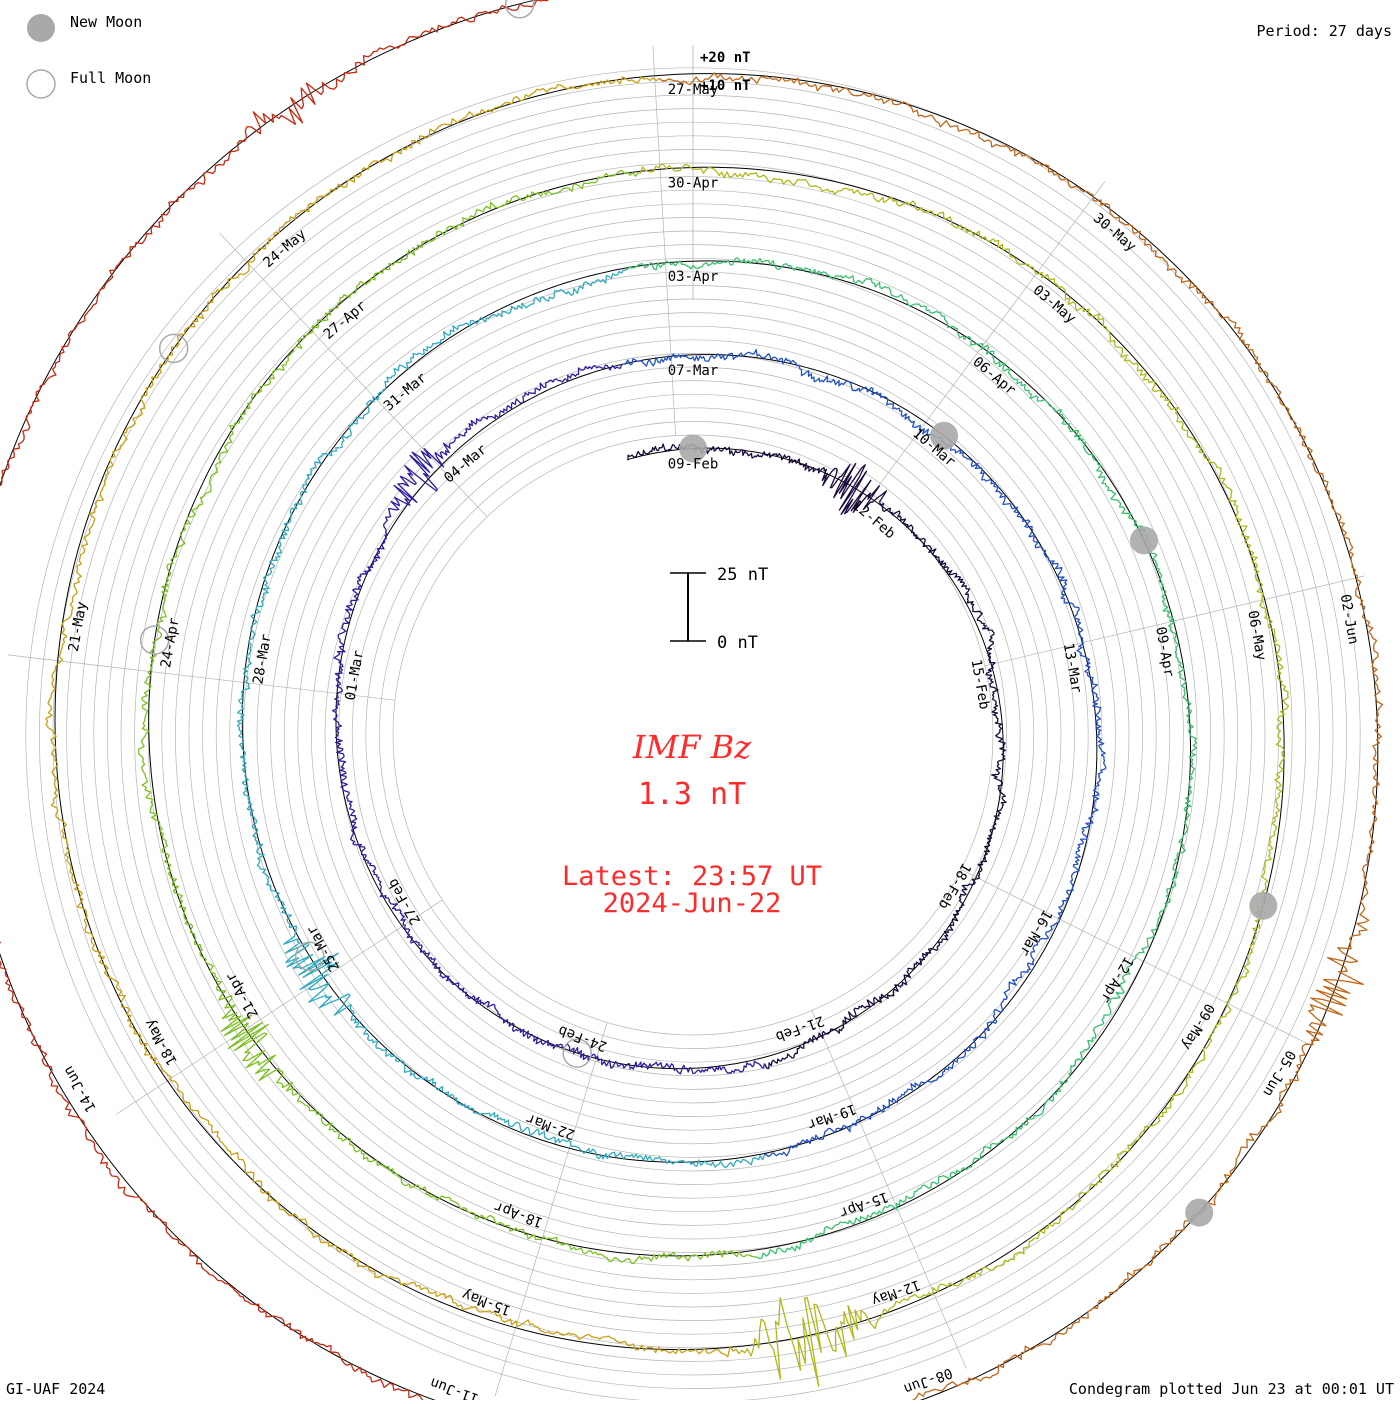  Describe the element at coordinates (692, 794) in the screenshot. I see `current-value: 1.3 nT` at that location.